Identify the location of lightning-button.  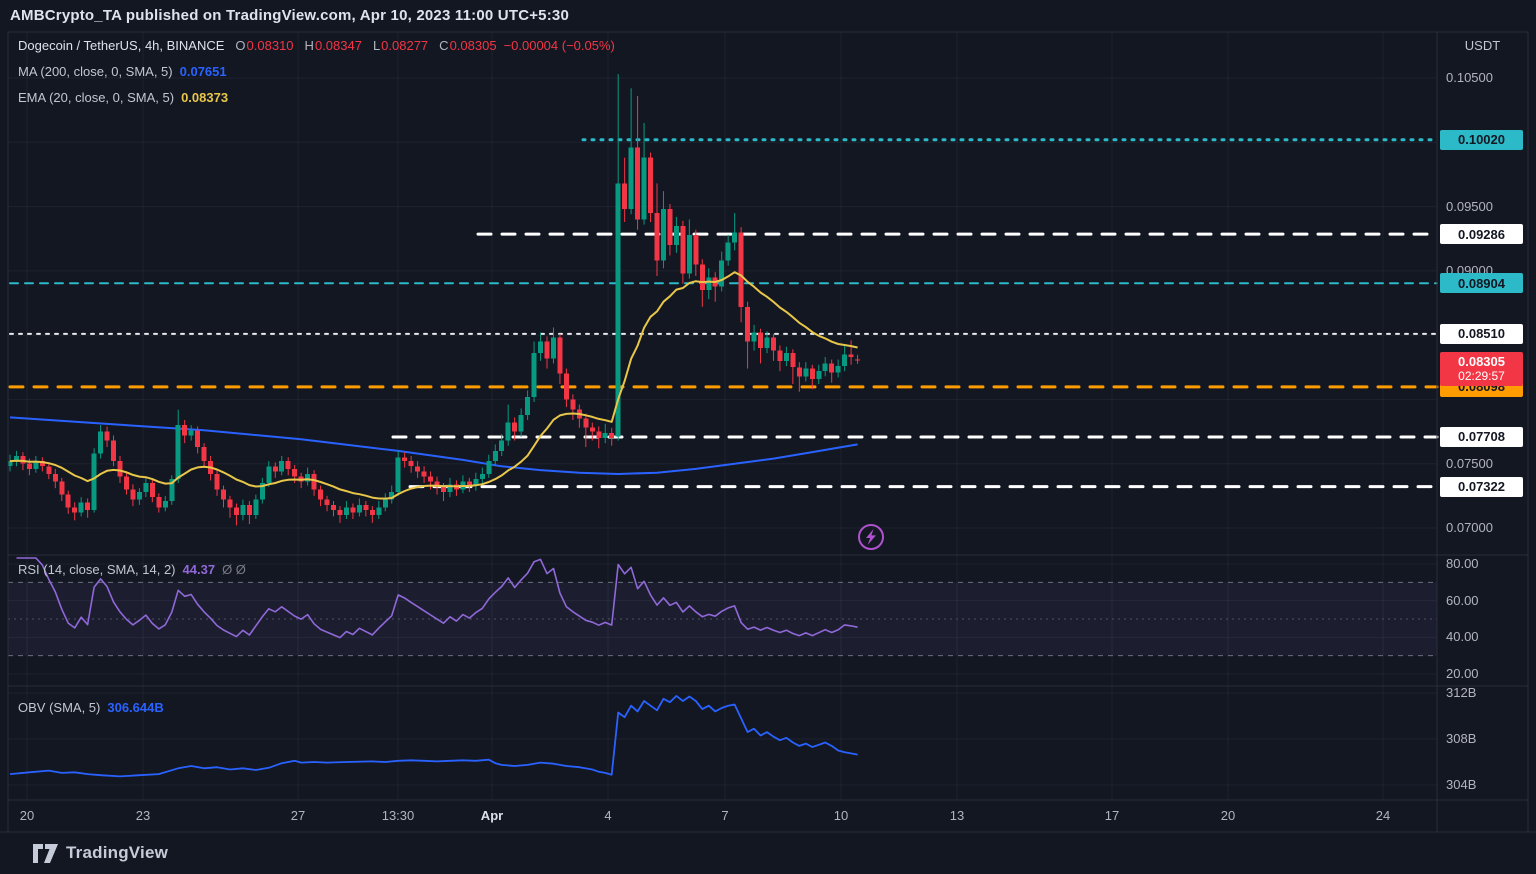
(871, 537).